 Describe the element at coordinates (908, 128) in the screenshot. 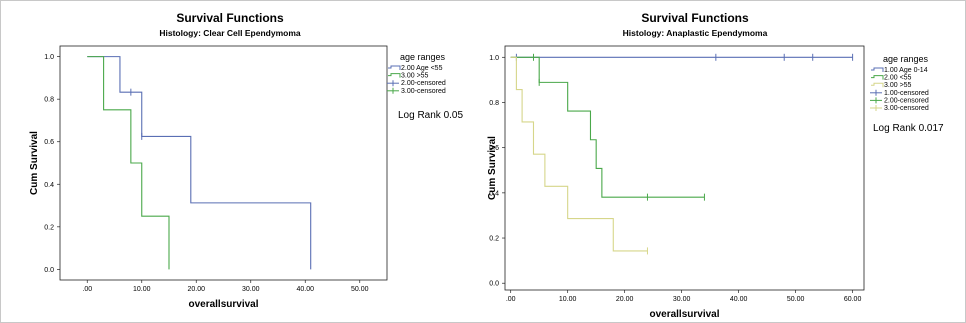

I see `log-rank-annotation: Log Rank 0.017` at that location.